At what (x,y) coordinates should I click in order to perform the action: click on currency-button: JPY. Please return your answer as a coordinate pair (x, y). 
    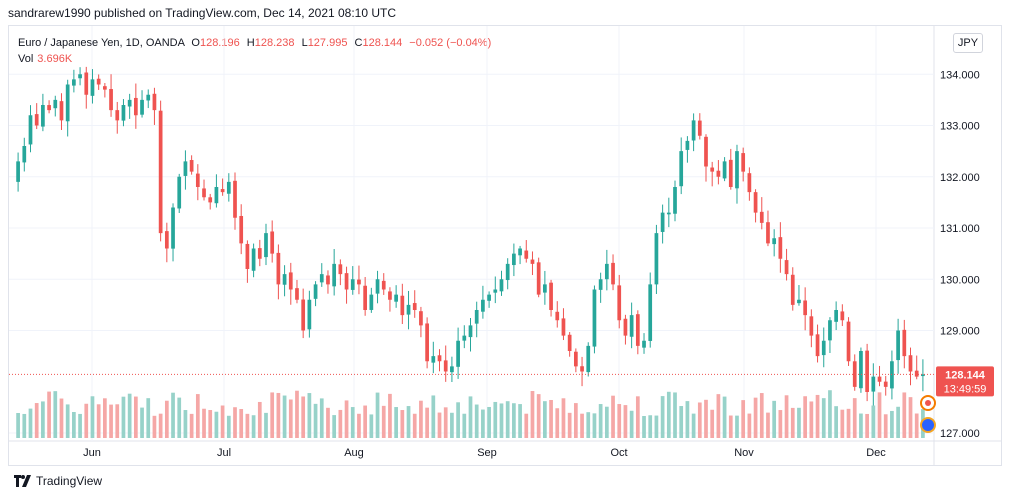
    Looking at the image, I should click on (968, 43).